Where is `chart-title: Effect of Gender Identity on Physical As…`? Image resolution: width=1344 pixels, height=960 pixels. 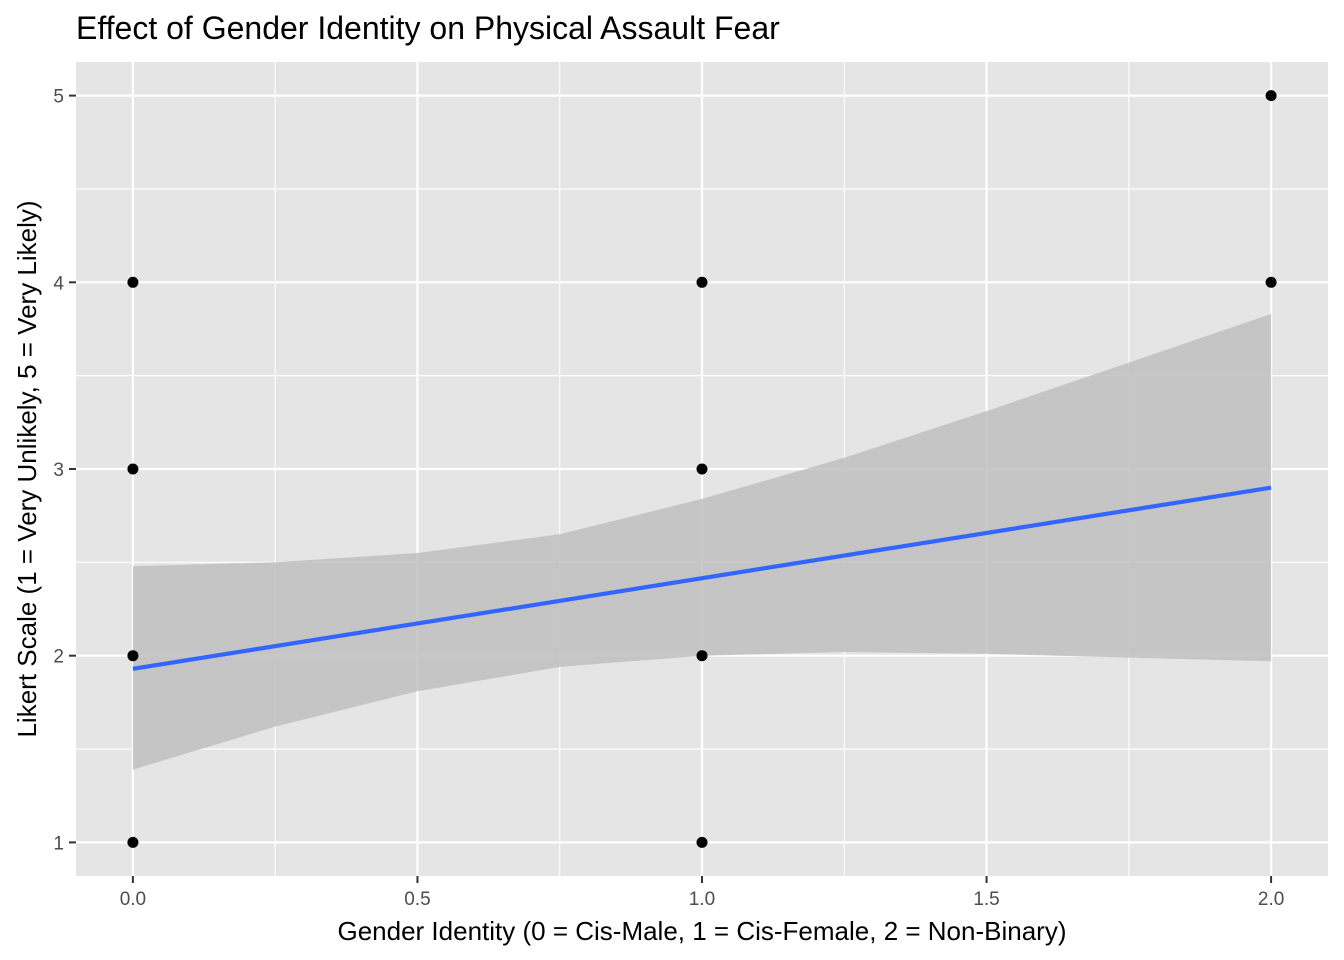
chart-title: Effect of Gender Identity on Physical As… is located at coordinates (428, 28).